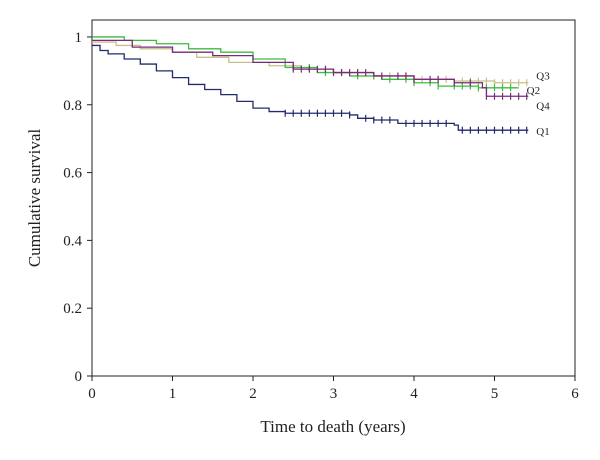 The width and height of the screenshot is (600, 460). What do you see at coordinates (543, 106) in the screenshot?
I see `series-label-q4: Q4` at bounding box center [543, 106].